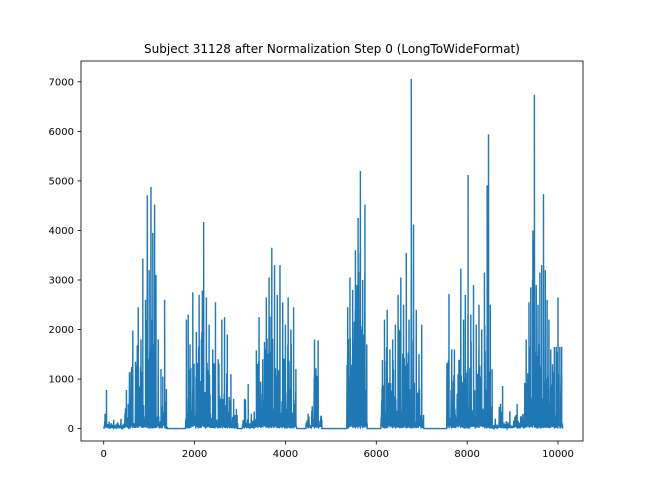  What do you see at coordinates (376, 454) in the screenshot?
I see `x-tick-label: 6000` at bounding box center [376, 454].